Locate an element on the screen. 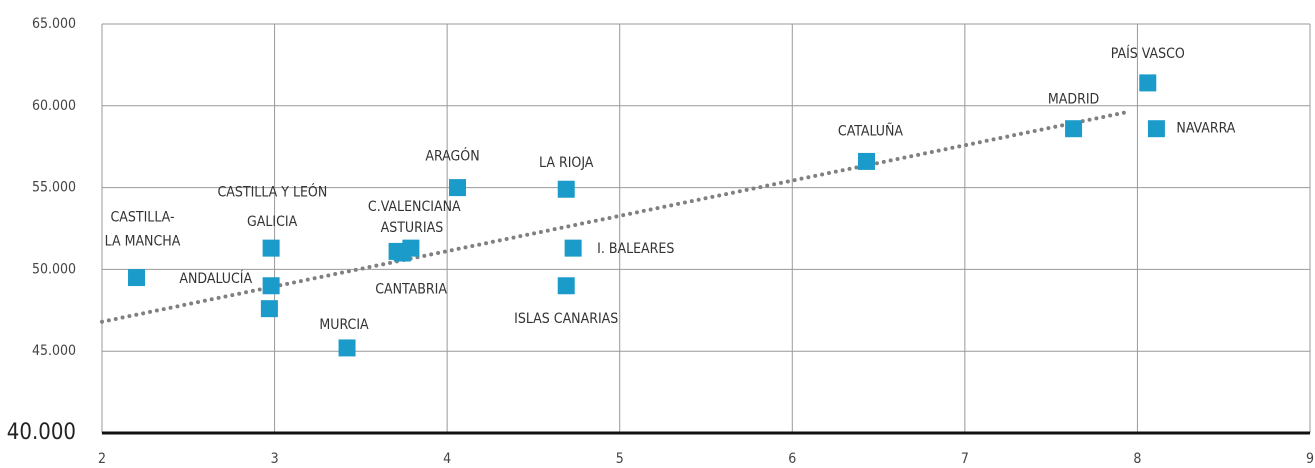 Image resolution: width=1315 pixels, height=468 pixels. x-tick-label: 3 is located at coordinates (275, 459).